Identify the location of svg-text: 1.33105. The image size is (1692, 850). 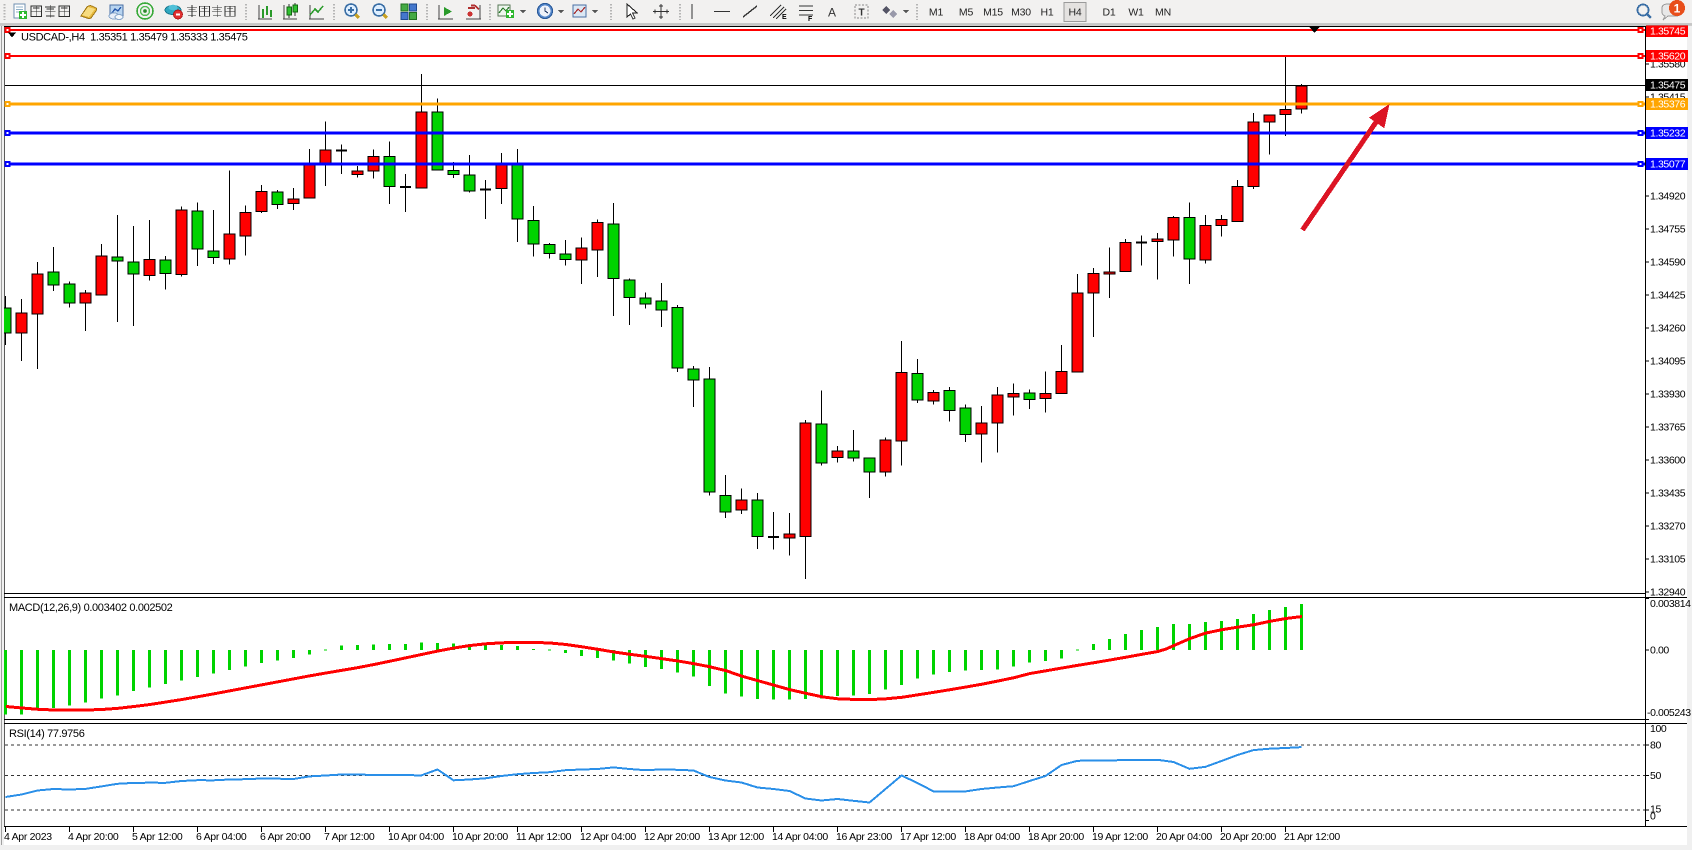
(1668, 560).